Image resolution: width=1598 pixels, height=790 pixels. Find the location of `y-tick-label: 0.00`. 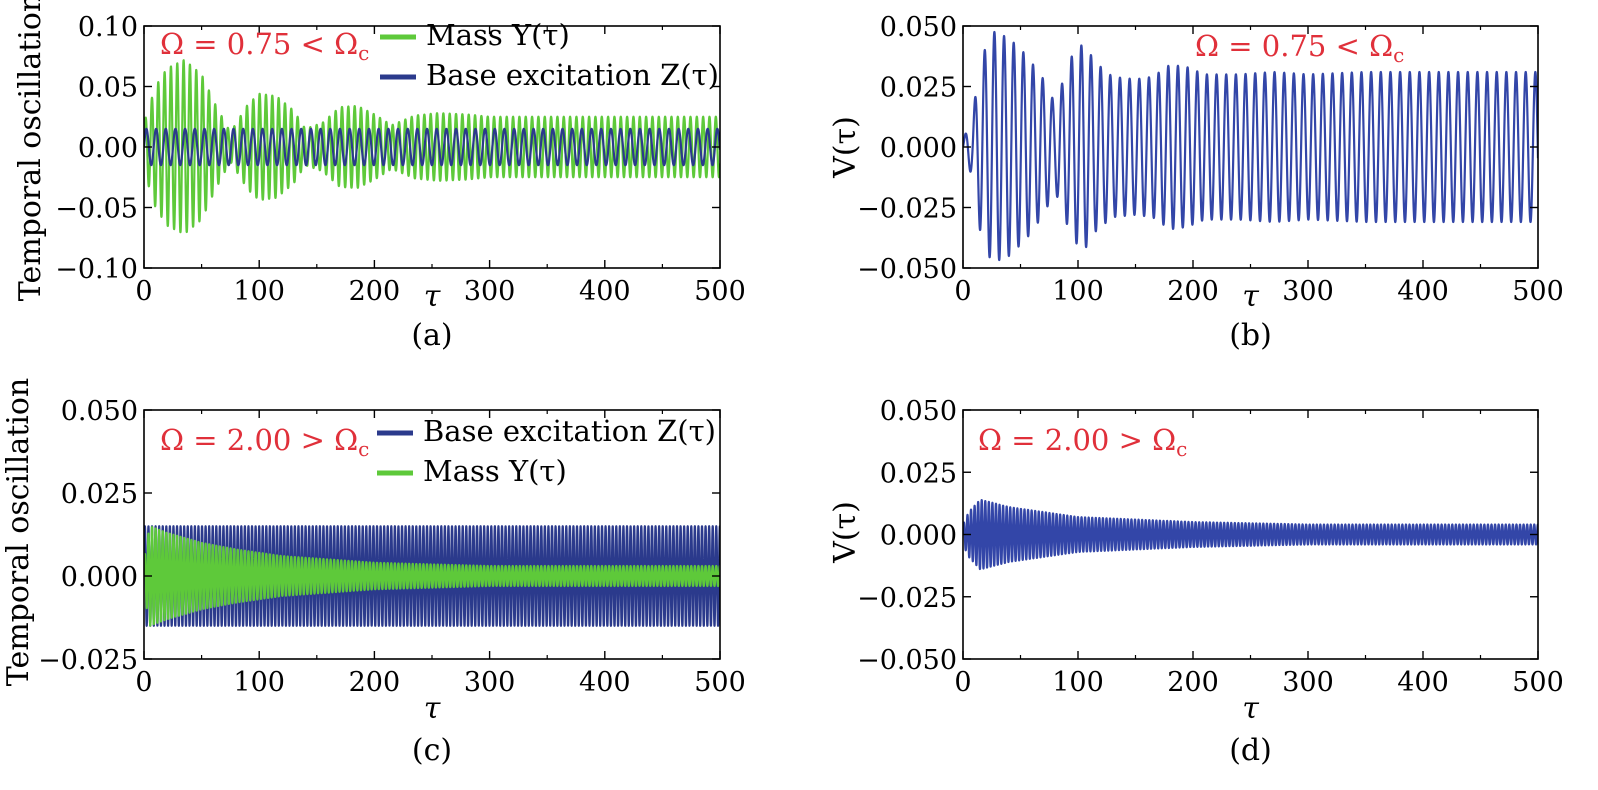

y-tick-label: 0.00 is located at coordinates (108, 148).